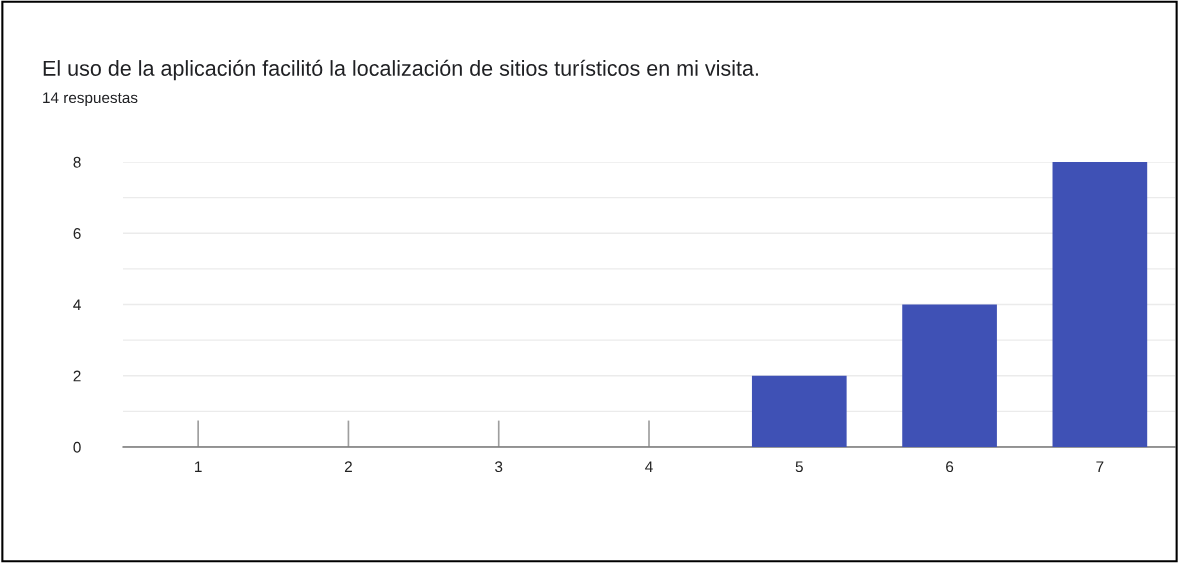 The image size is (1179, 563). I want to click on x-tick-label: 5, so click(799, 467).